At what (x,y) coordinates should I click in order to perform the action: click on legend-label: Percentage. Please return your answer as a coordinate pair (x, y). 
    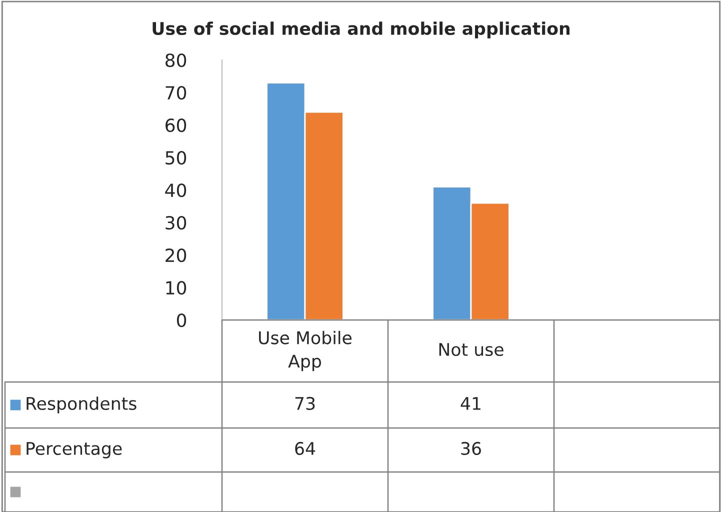
    Looking at the image, I should click on (74, 450).